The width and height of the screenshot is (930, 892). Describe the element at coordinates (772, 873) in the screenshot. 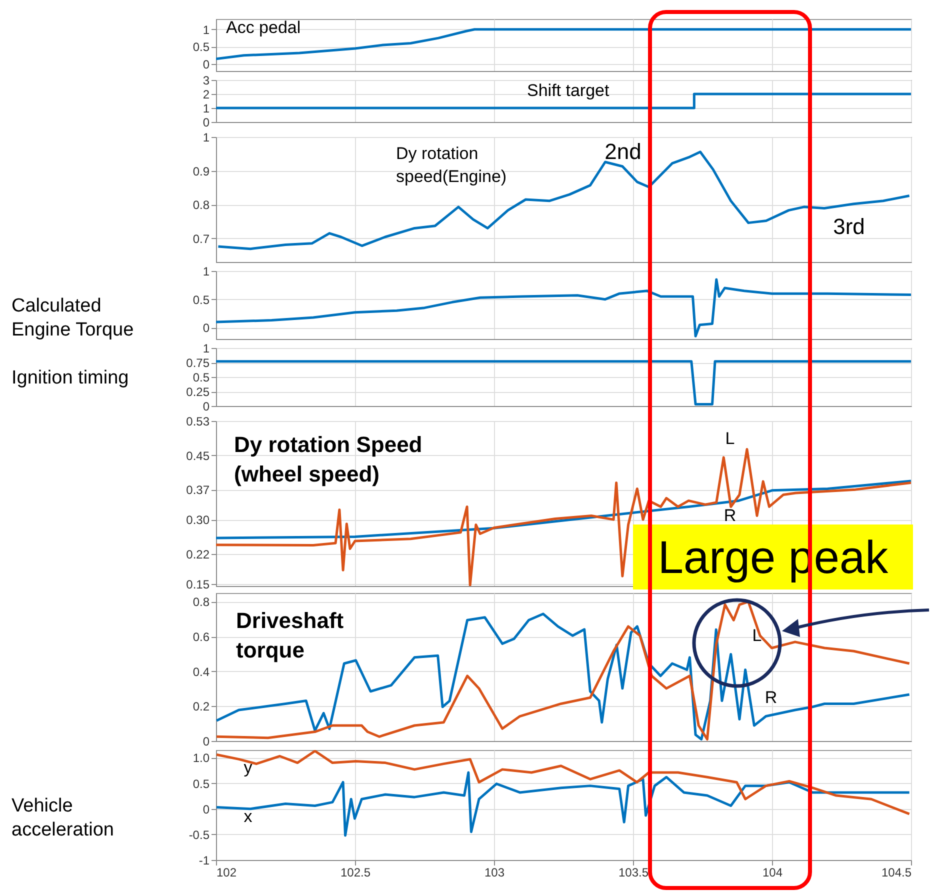

I see `x-tick-label: 104` at that location.